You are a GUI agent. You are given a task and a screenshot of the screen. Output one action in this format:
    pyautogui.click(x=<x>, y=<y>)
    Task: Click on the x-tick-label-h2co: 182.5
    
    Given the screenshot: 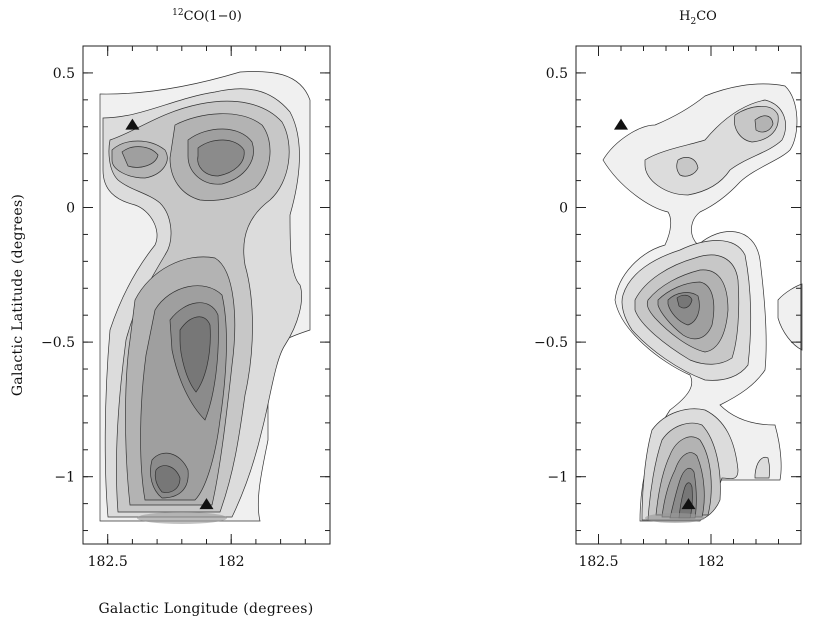 What is the action you would take?
    pyautogui.click(x=598, y=562)
    